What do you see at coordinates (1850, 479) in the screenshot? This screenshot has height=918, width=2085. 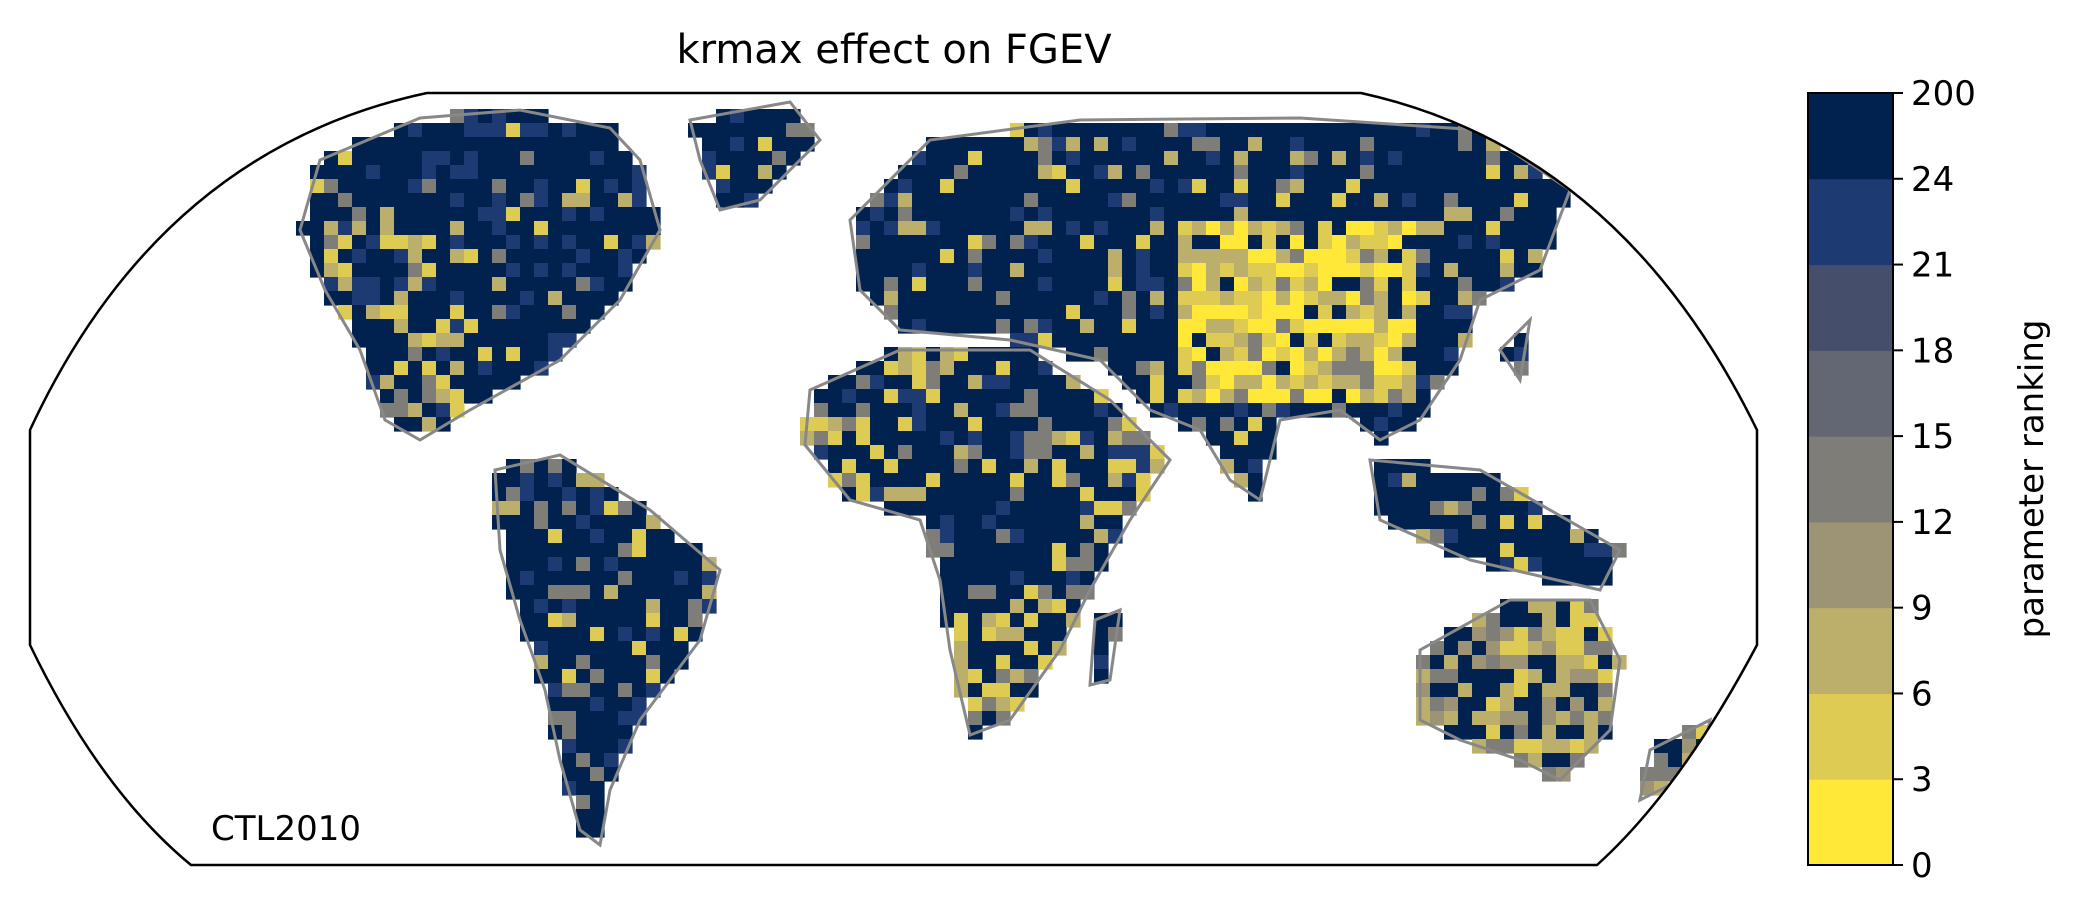 I see `colorbar-bin` at bounding box center [1850, 479].